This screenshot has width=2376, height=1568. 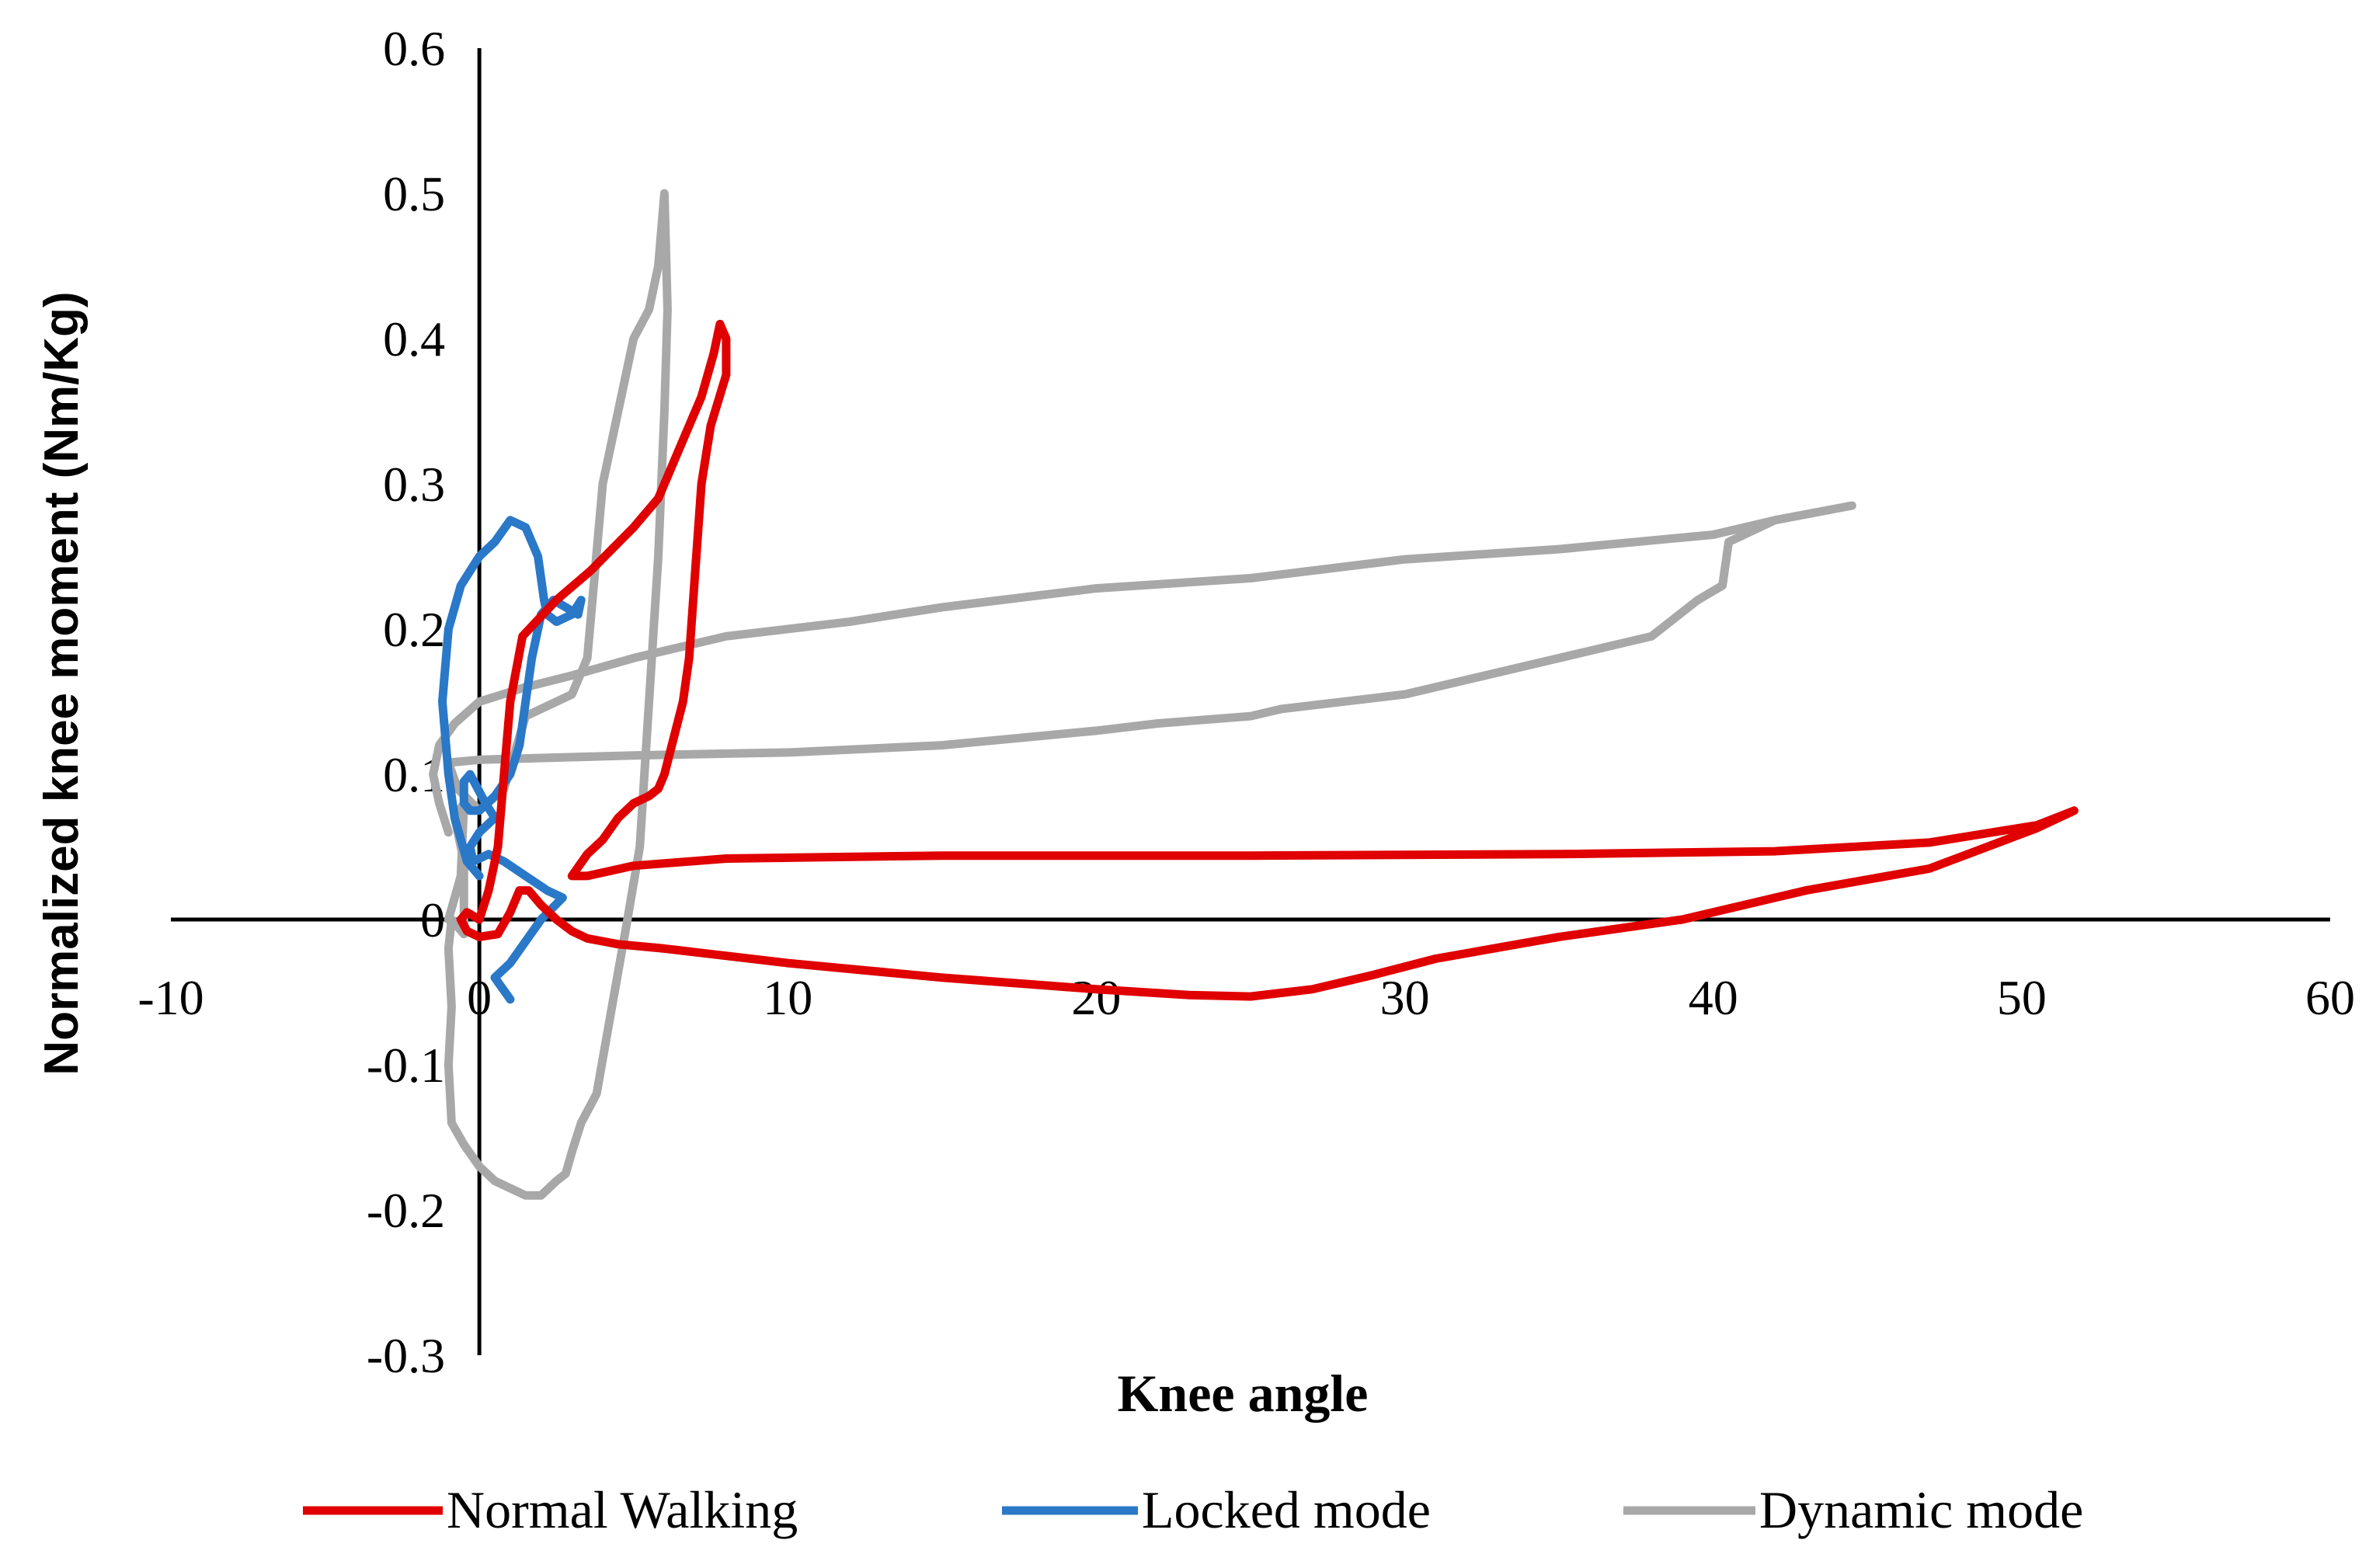 I want to click on y-tick-label: 0.4, so click(x=414, y=339).